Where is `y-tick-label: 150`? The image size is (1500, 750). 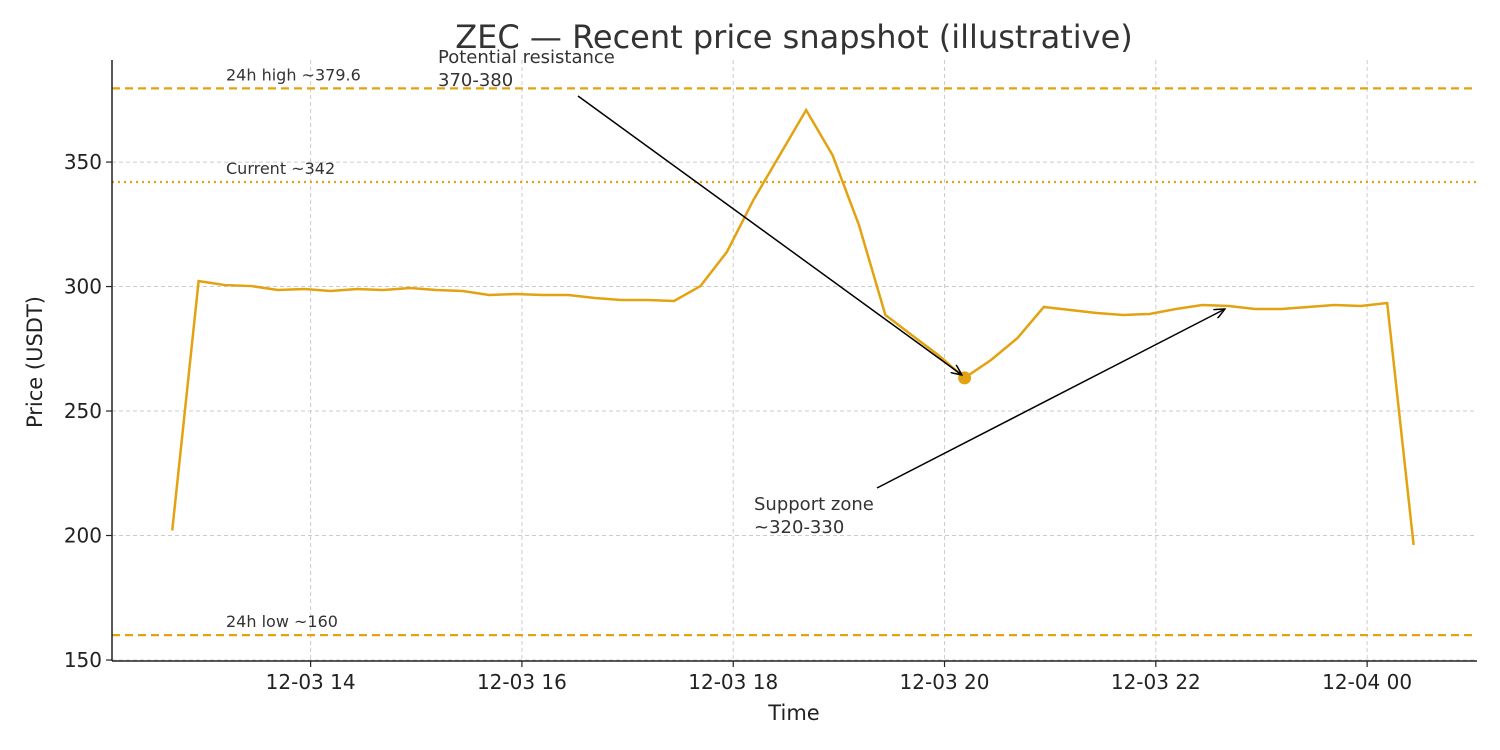 y-tick-label: 150 is located at coordinates (83, 660).